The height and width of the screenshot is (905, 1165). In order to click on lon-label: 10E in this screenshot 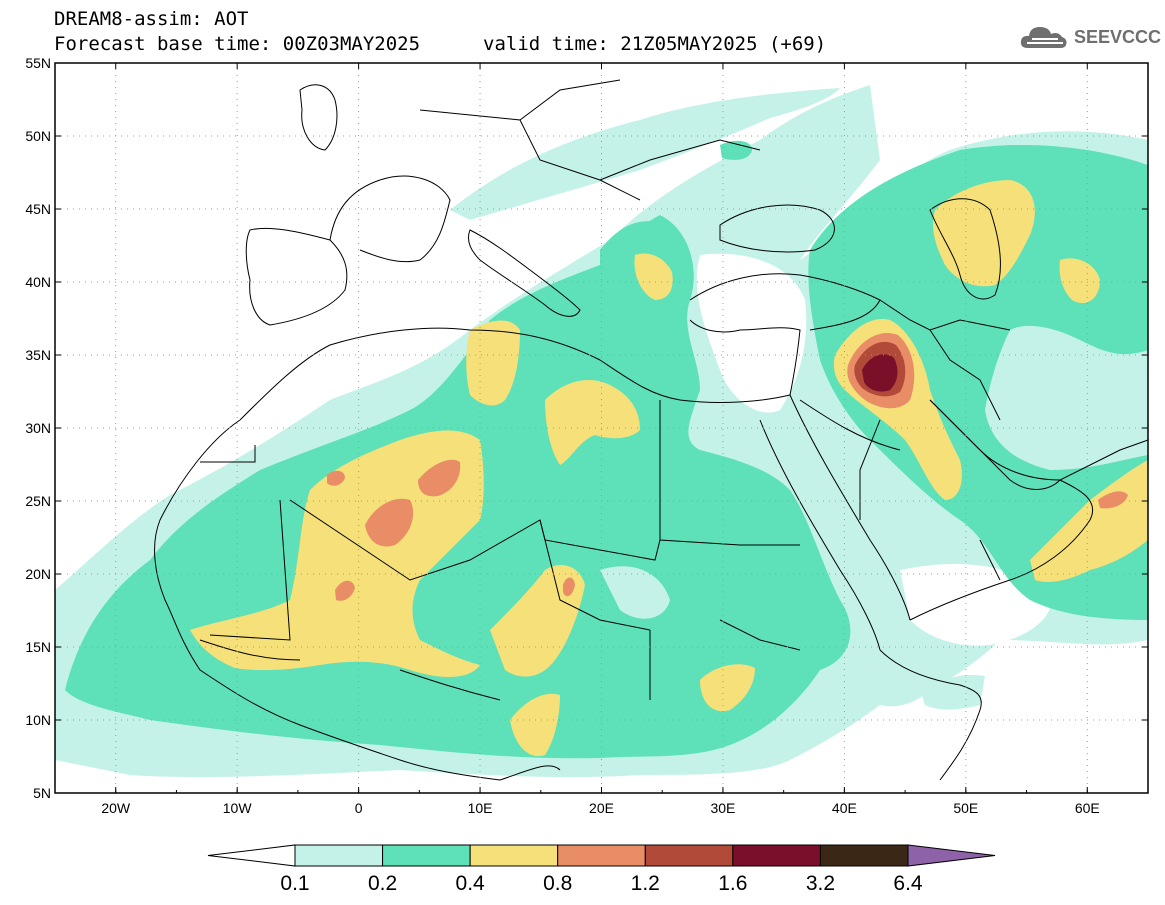, I will do `click(480, 808)`.